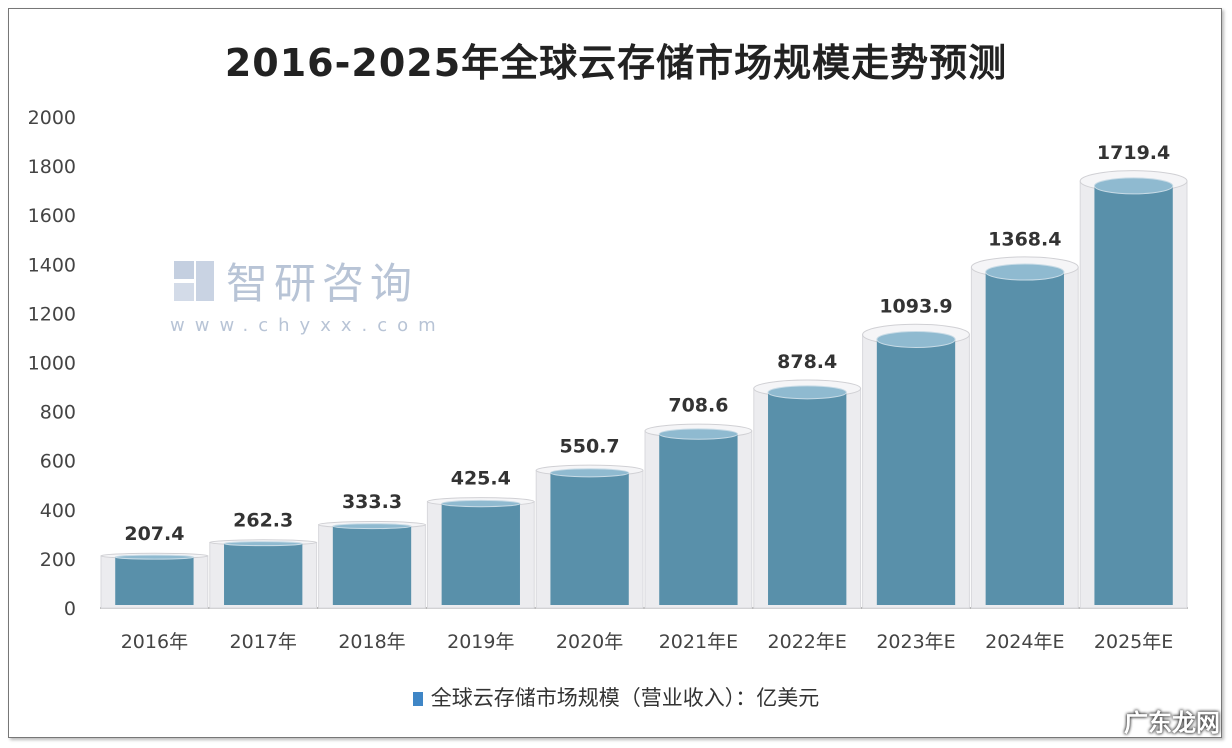  I want to click on x-tick-label: 2017年, so click(263, 642).